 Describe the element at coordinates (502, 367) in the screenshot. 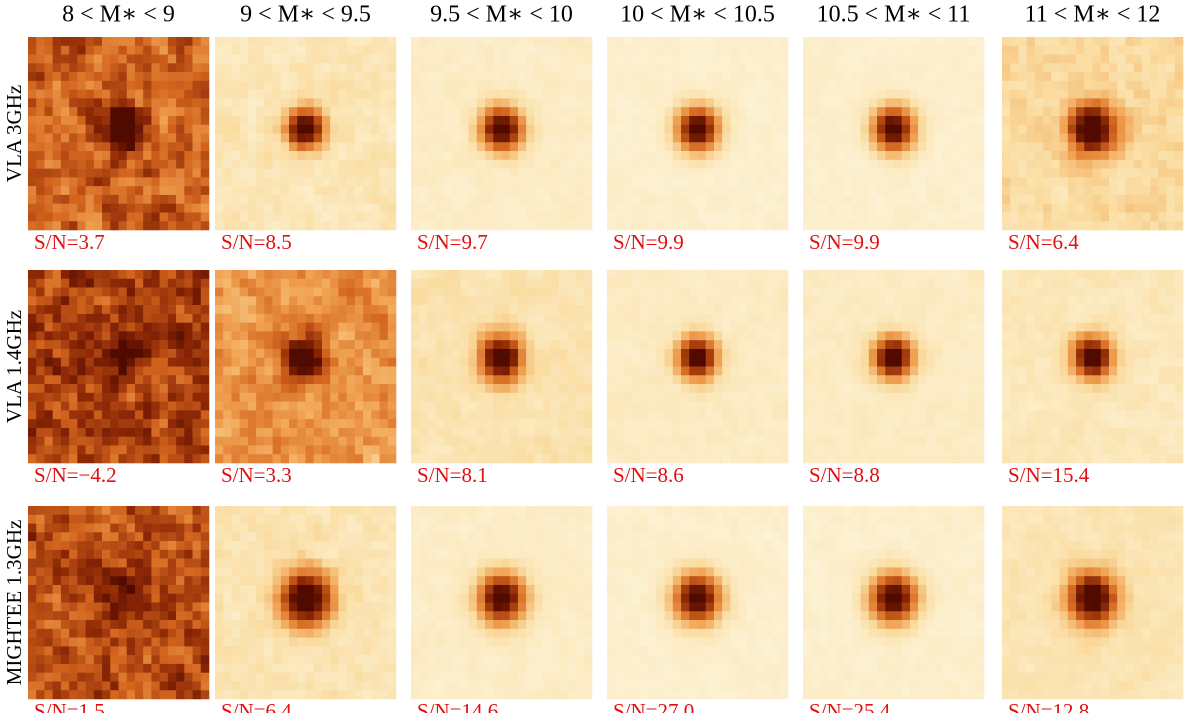

I see `stack-panel` at that location.